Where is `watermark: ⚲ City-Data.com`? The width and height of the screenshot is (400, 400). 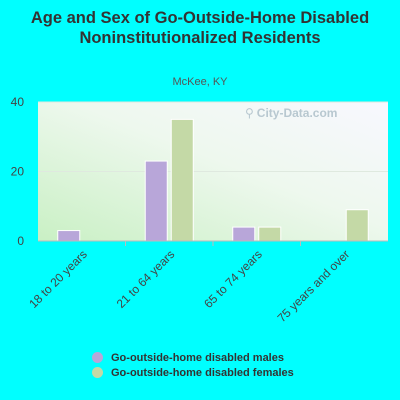
watermark: ⚲ City-Data.com is located at coordinates (291, 113).